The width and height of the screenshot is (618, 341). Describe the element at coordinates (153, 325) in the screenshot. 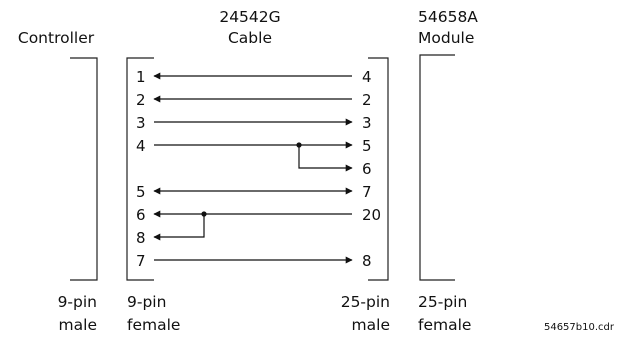

I see `cable-left-footer-gender: female` at that location.